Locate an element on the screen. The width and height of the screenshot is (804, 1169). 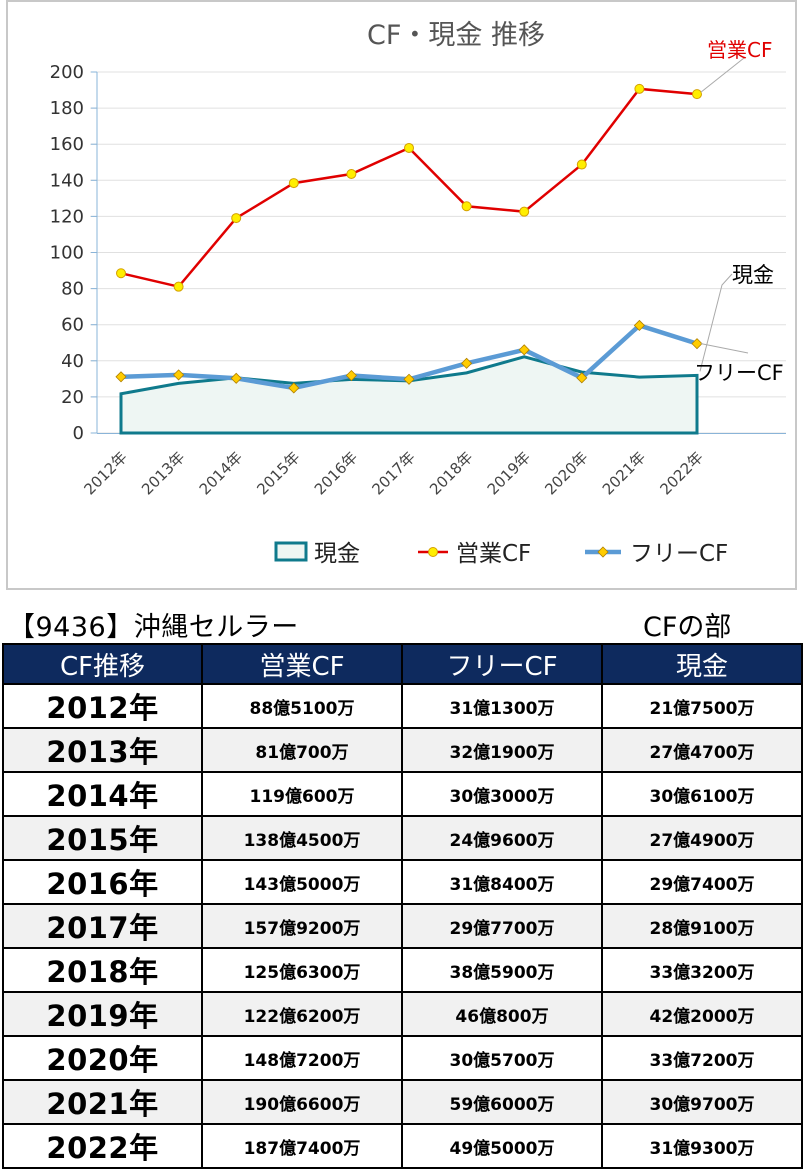
operating-cf-cell: 190億6600万 is located at coordinates (302, 1102).